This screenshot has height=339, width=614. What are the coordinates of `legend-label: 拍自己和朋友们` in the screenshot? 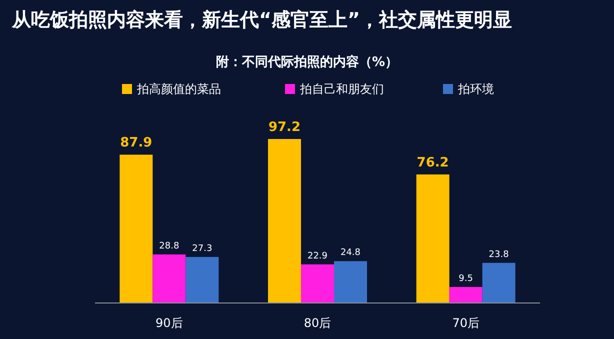 It's located at (341, 89).